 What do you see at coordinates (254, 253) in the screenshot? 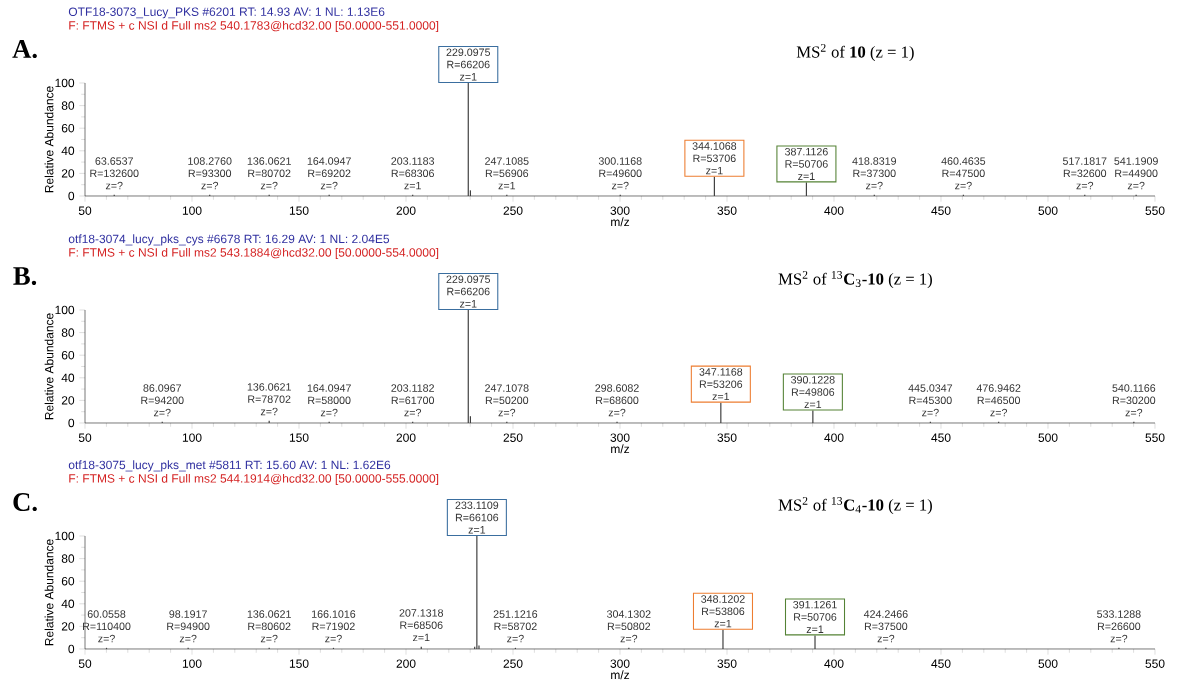
I see `text: F: FTMS + c NSI d Full ms2 543.1884@hcd32.00 [50.0000-554.0000]` at bounding box center [254, 253].